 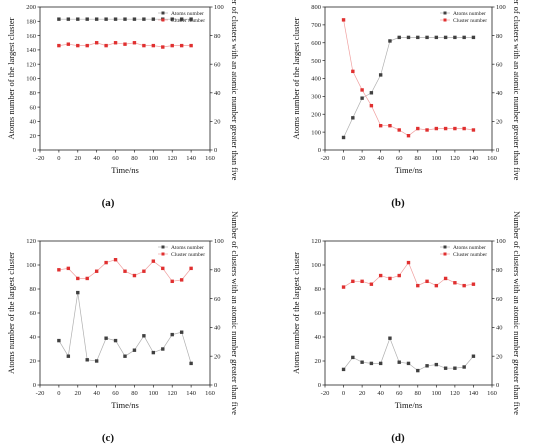 What do you see at coordinates (316, 97) in the screenshot?
I see `y-tick-label: 300` at bounding box center [316, 97].